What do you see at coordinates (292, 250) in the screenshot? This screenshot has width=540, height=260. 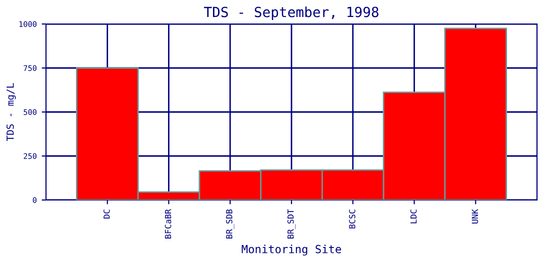 I see `x-axis-title: Monitoring Site` at bounding box center [292, 250].